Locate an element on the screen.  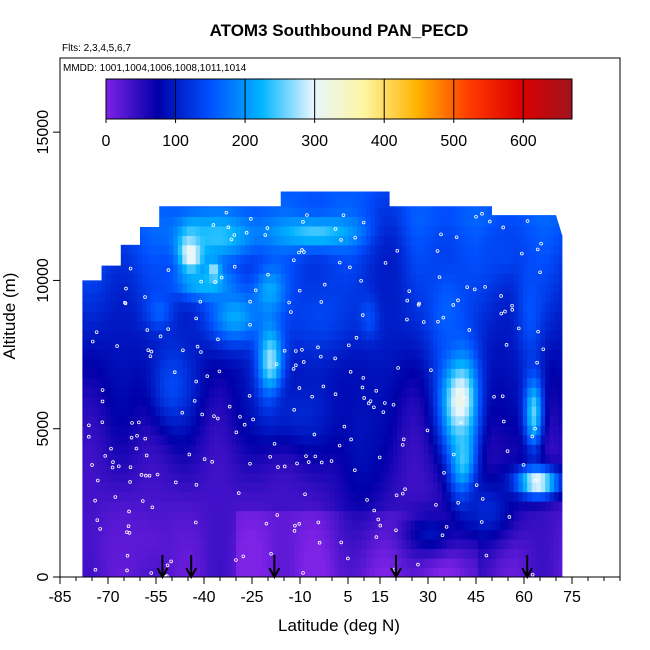
colorbar-tick-label: 400 is located at coordinates (384, 141).